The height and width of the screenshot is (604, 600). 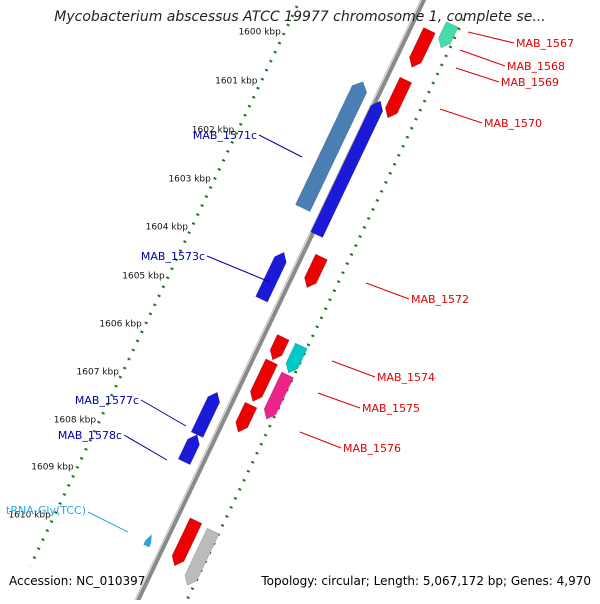 I want to click on scale-tick-label: 1605 kbp, so click(x=143, y=277).